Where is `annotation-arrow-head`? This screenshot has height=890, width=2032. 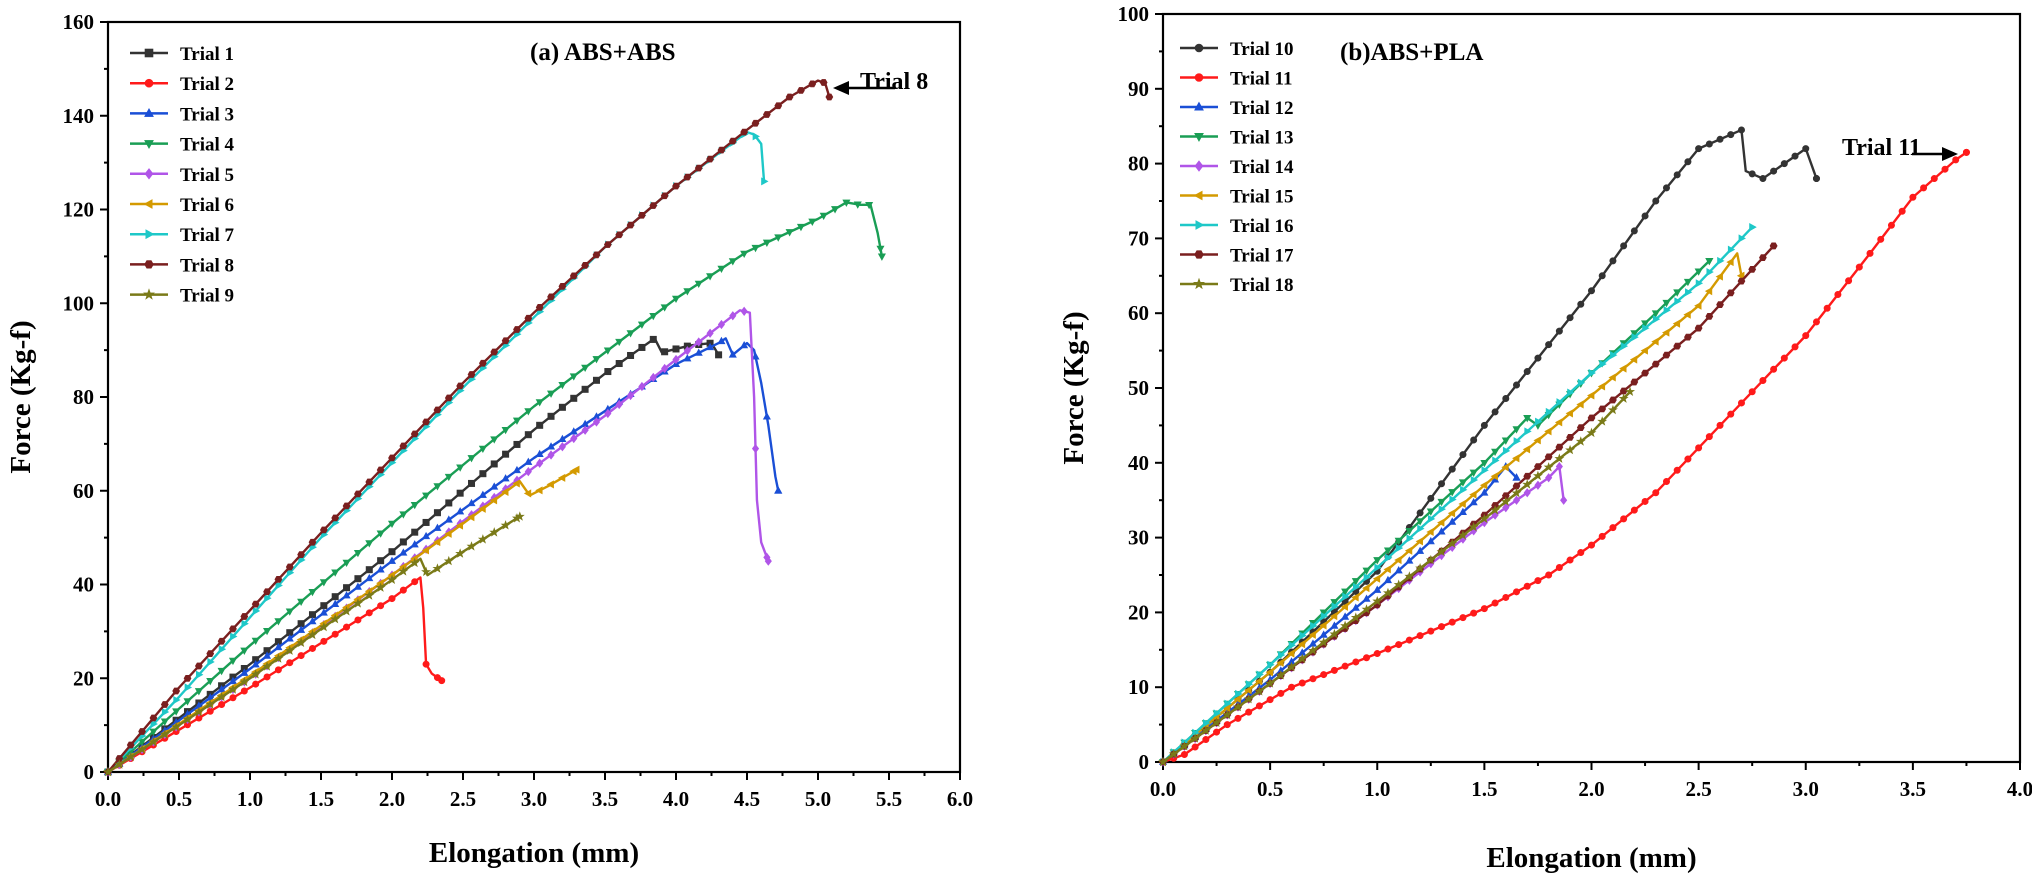 annotation-arrow-head is located at coordinates (841, 88).